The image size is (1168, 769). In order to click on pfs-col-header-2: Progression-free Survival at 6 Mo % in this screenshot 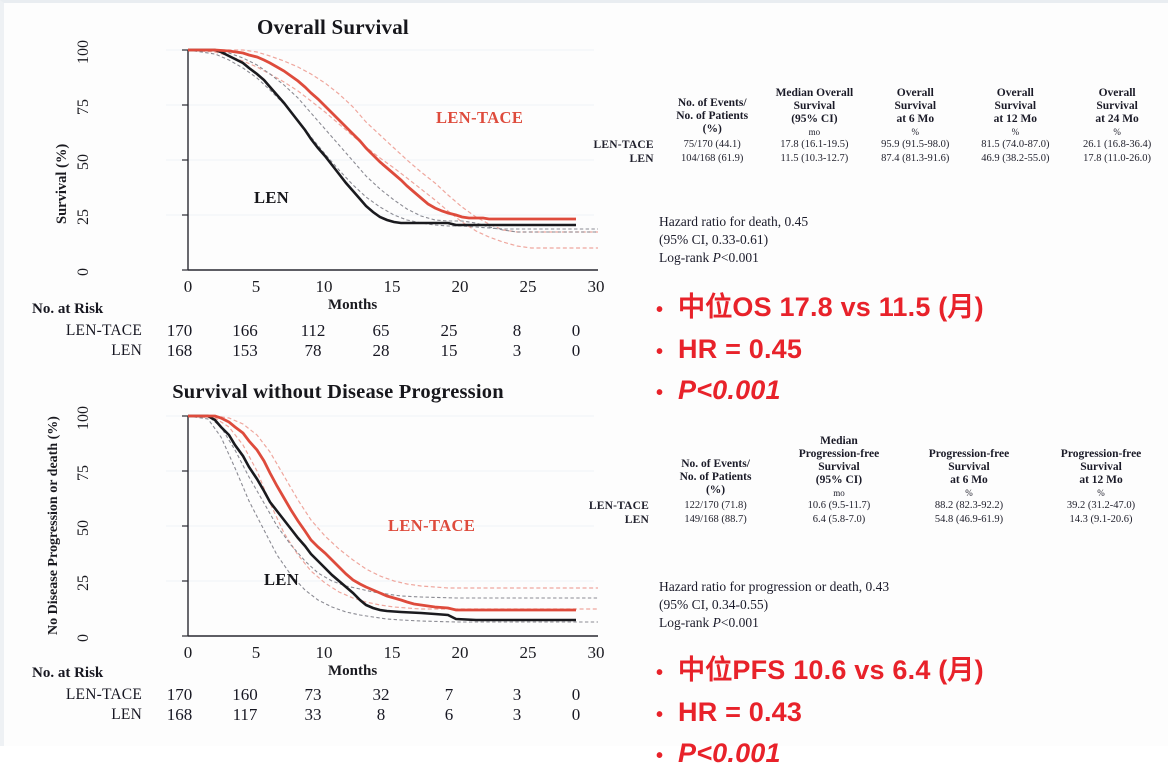, I will do `click(969, 472)`.